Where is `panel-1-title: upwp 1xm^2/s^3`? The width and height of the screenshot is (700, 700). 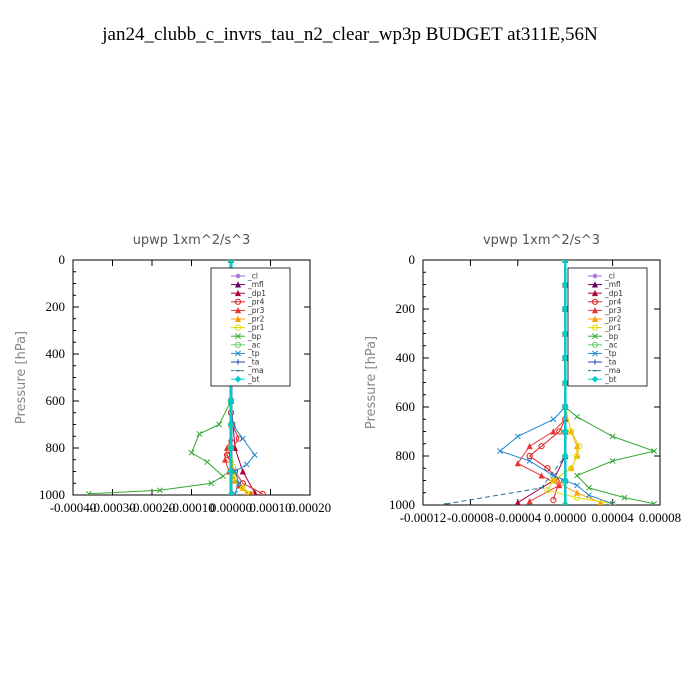
panel-1-title: upwp 1xm^2/s^3 is located at coordinates (192, 240).